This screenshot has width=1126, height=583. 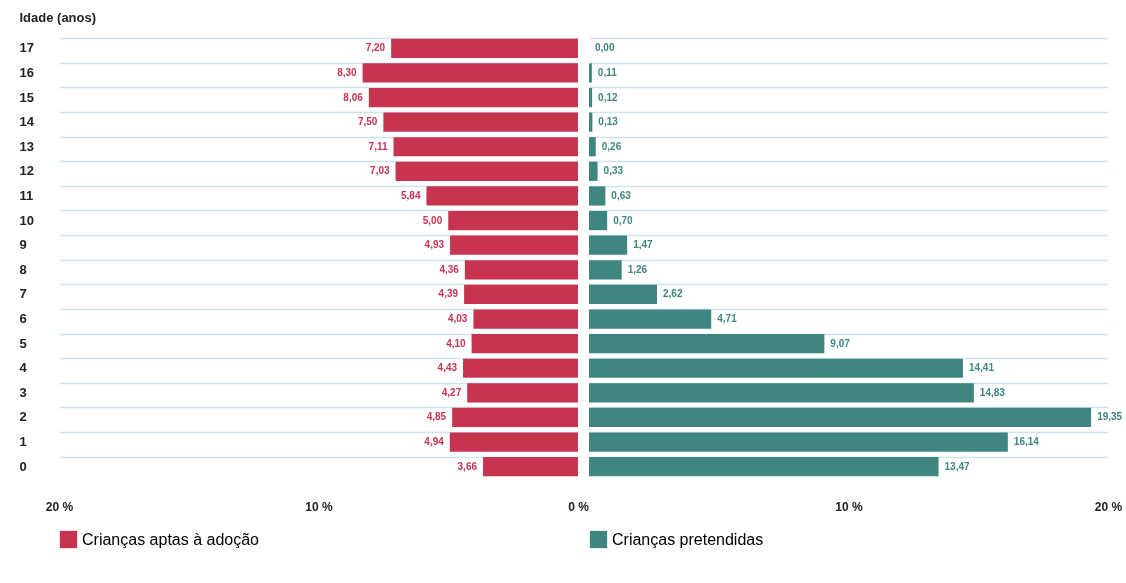 What do you see at coordinates (457, 319) in the screenshot?
I see `data-label: 4,03` at bounding box center [457, 319].